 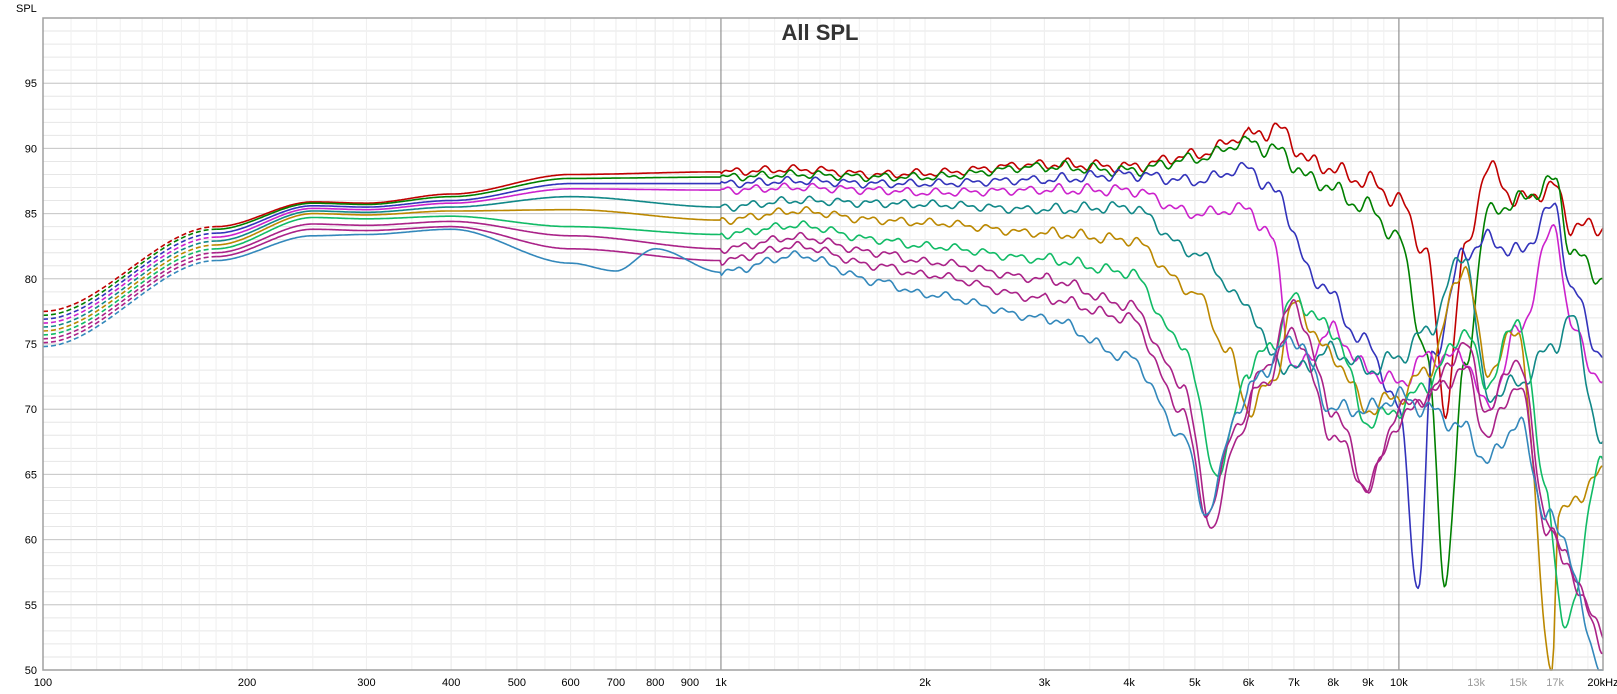 I want to click on x-tick-label: 9k, so click(x=1368, y=683).